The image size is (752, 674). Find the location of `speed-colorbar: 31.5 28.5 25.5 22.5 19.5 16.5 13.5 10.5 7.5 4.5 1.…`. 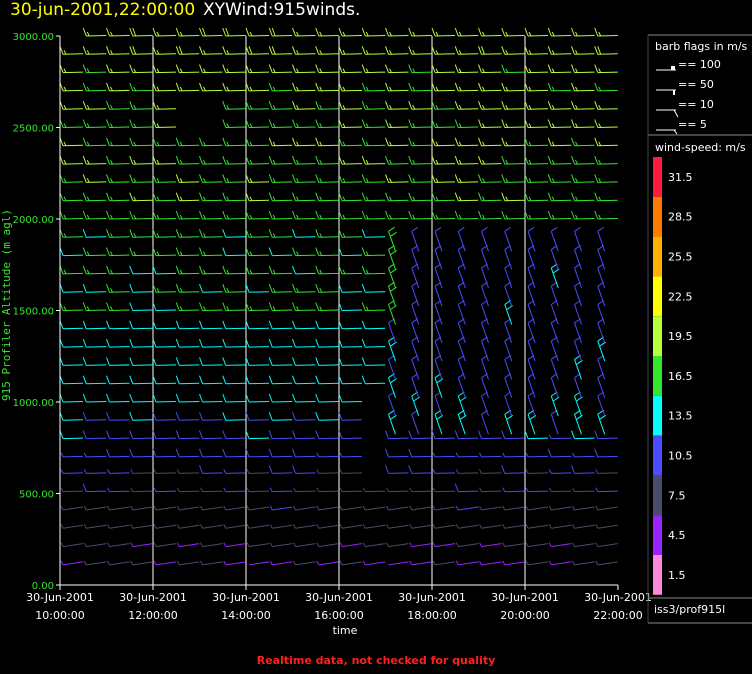

speed-colorbar: 31.5 28.5 25.5 22.5 19.5 16.5 13.5 10.5 7.5 4.5 1.… is located at coordinates (673, 376).